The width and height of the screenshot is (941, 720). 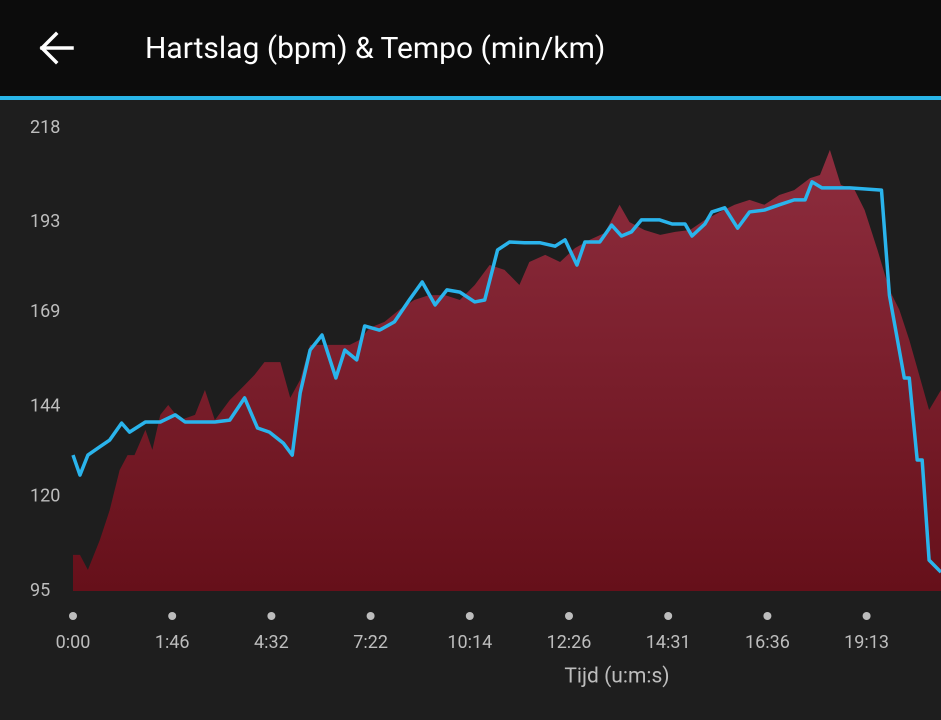 I want to click on y-tick-label: 218, so click(x=45, y=127).